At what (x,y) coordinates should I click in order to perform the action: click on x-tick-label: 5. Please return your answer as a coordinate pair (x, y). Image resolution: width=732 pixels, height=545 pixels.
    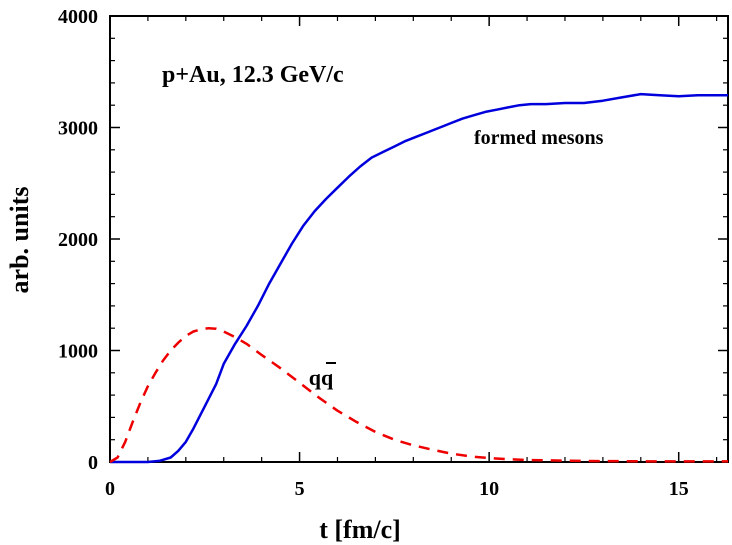
    Looking at the image, I should click on (300, 489).